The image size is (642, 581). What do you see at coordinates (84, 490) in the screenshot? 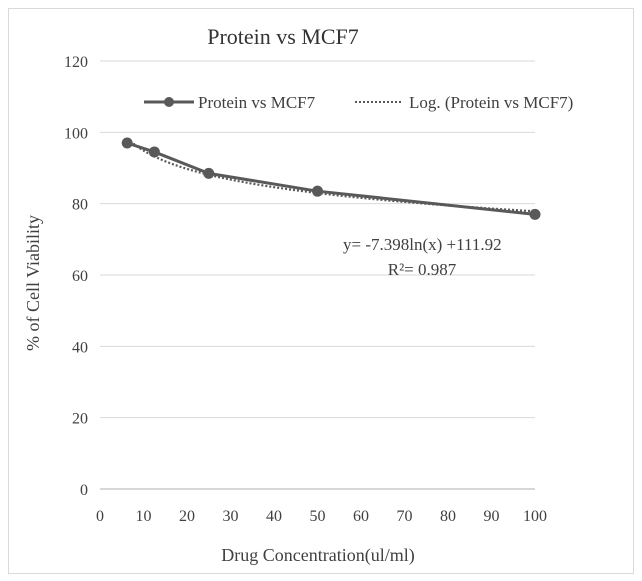
I see `y-tick-label: 0` at bounding box center [84, 490].